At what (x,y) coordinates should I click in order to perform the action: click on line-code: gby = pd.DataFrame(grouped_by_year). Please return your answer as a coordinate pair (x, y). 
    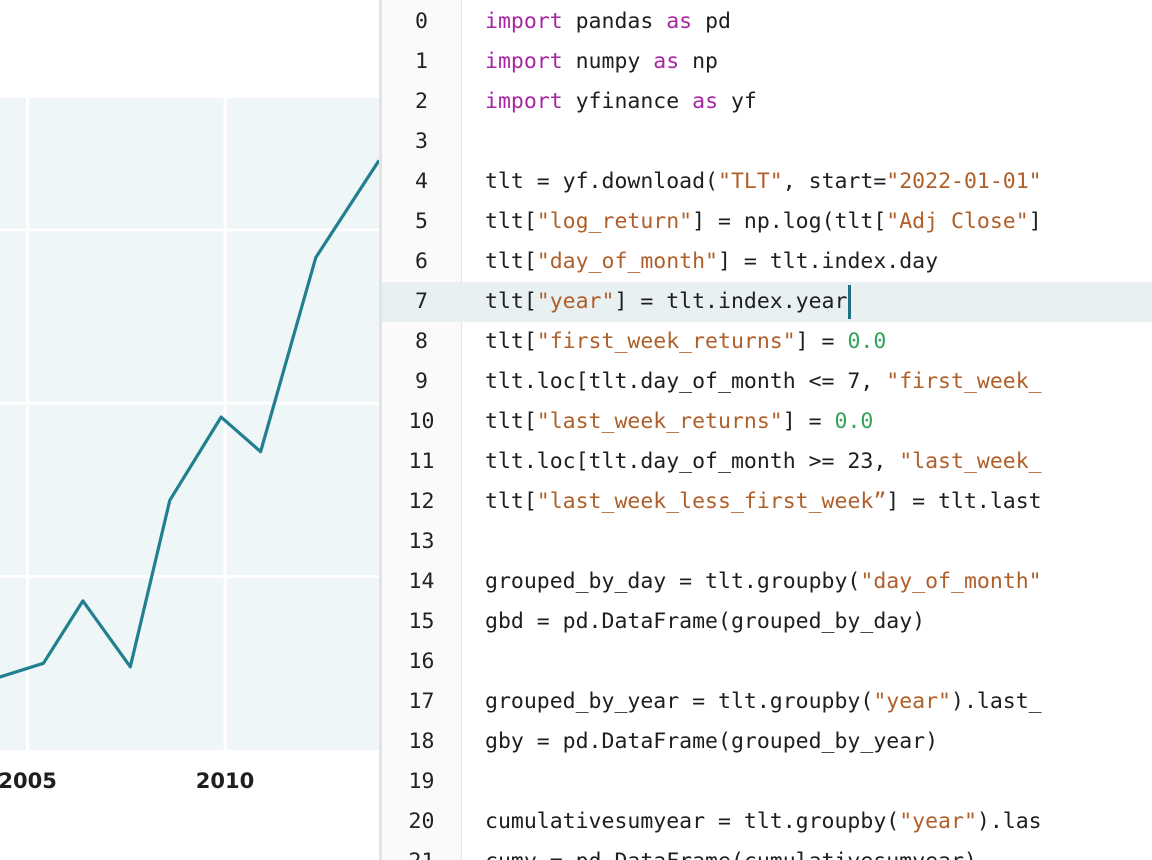
    Looking at the image, I should click on (711, 742).